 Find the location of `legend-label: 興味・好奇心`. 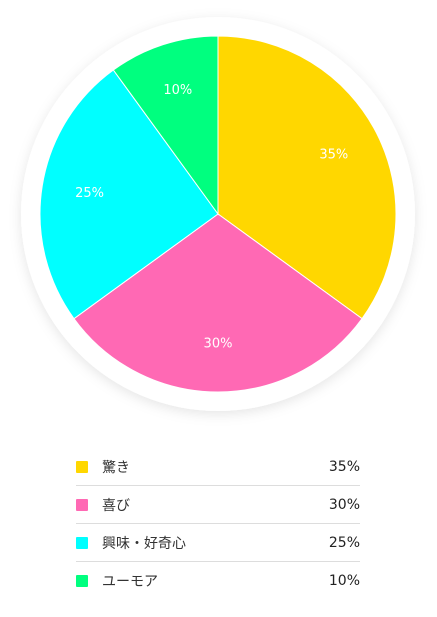

legend-label: 興味・好奇心 is located at coordinates (144, 543).